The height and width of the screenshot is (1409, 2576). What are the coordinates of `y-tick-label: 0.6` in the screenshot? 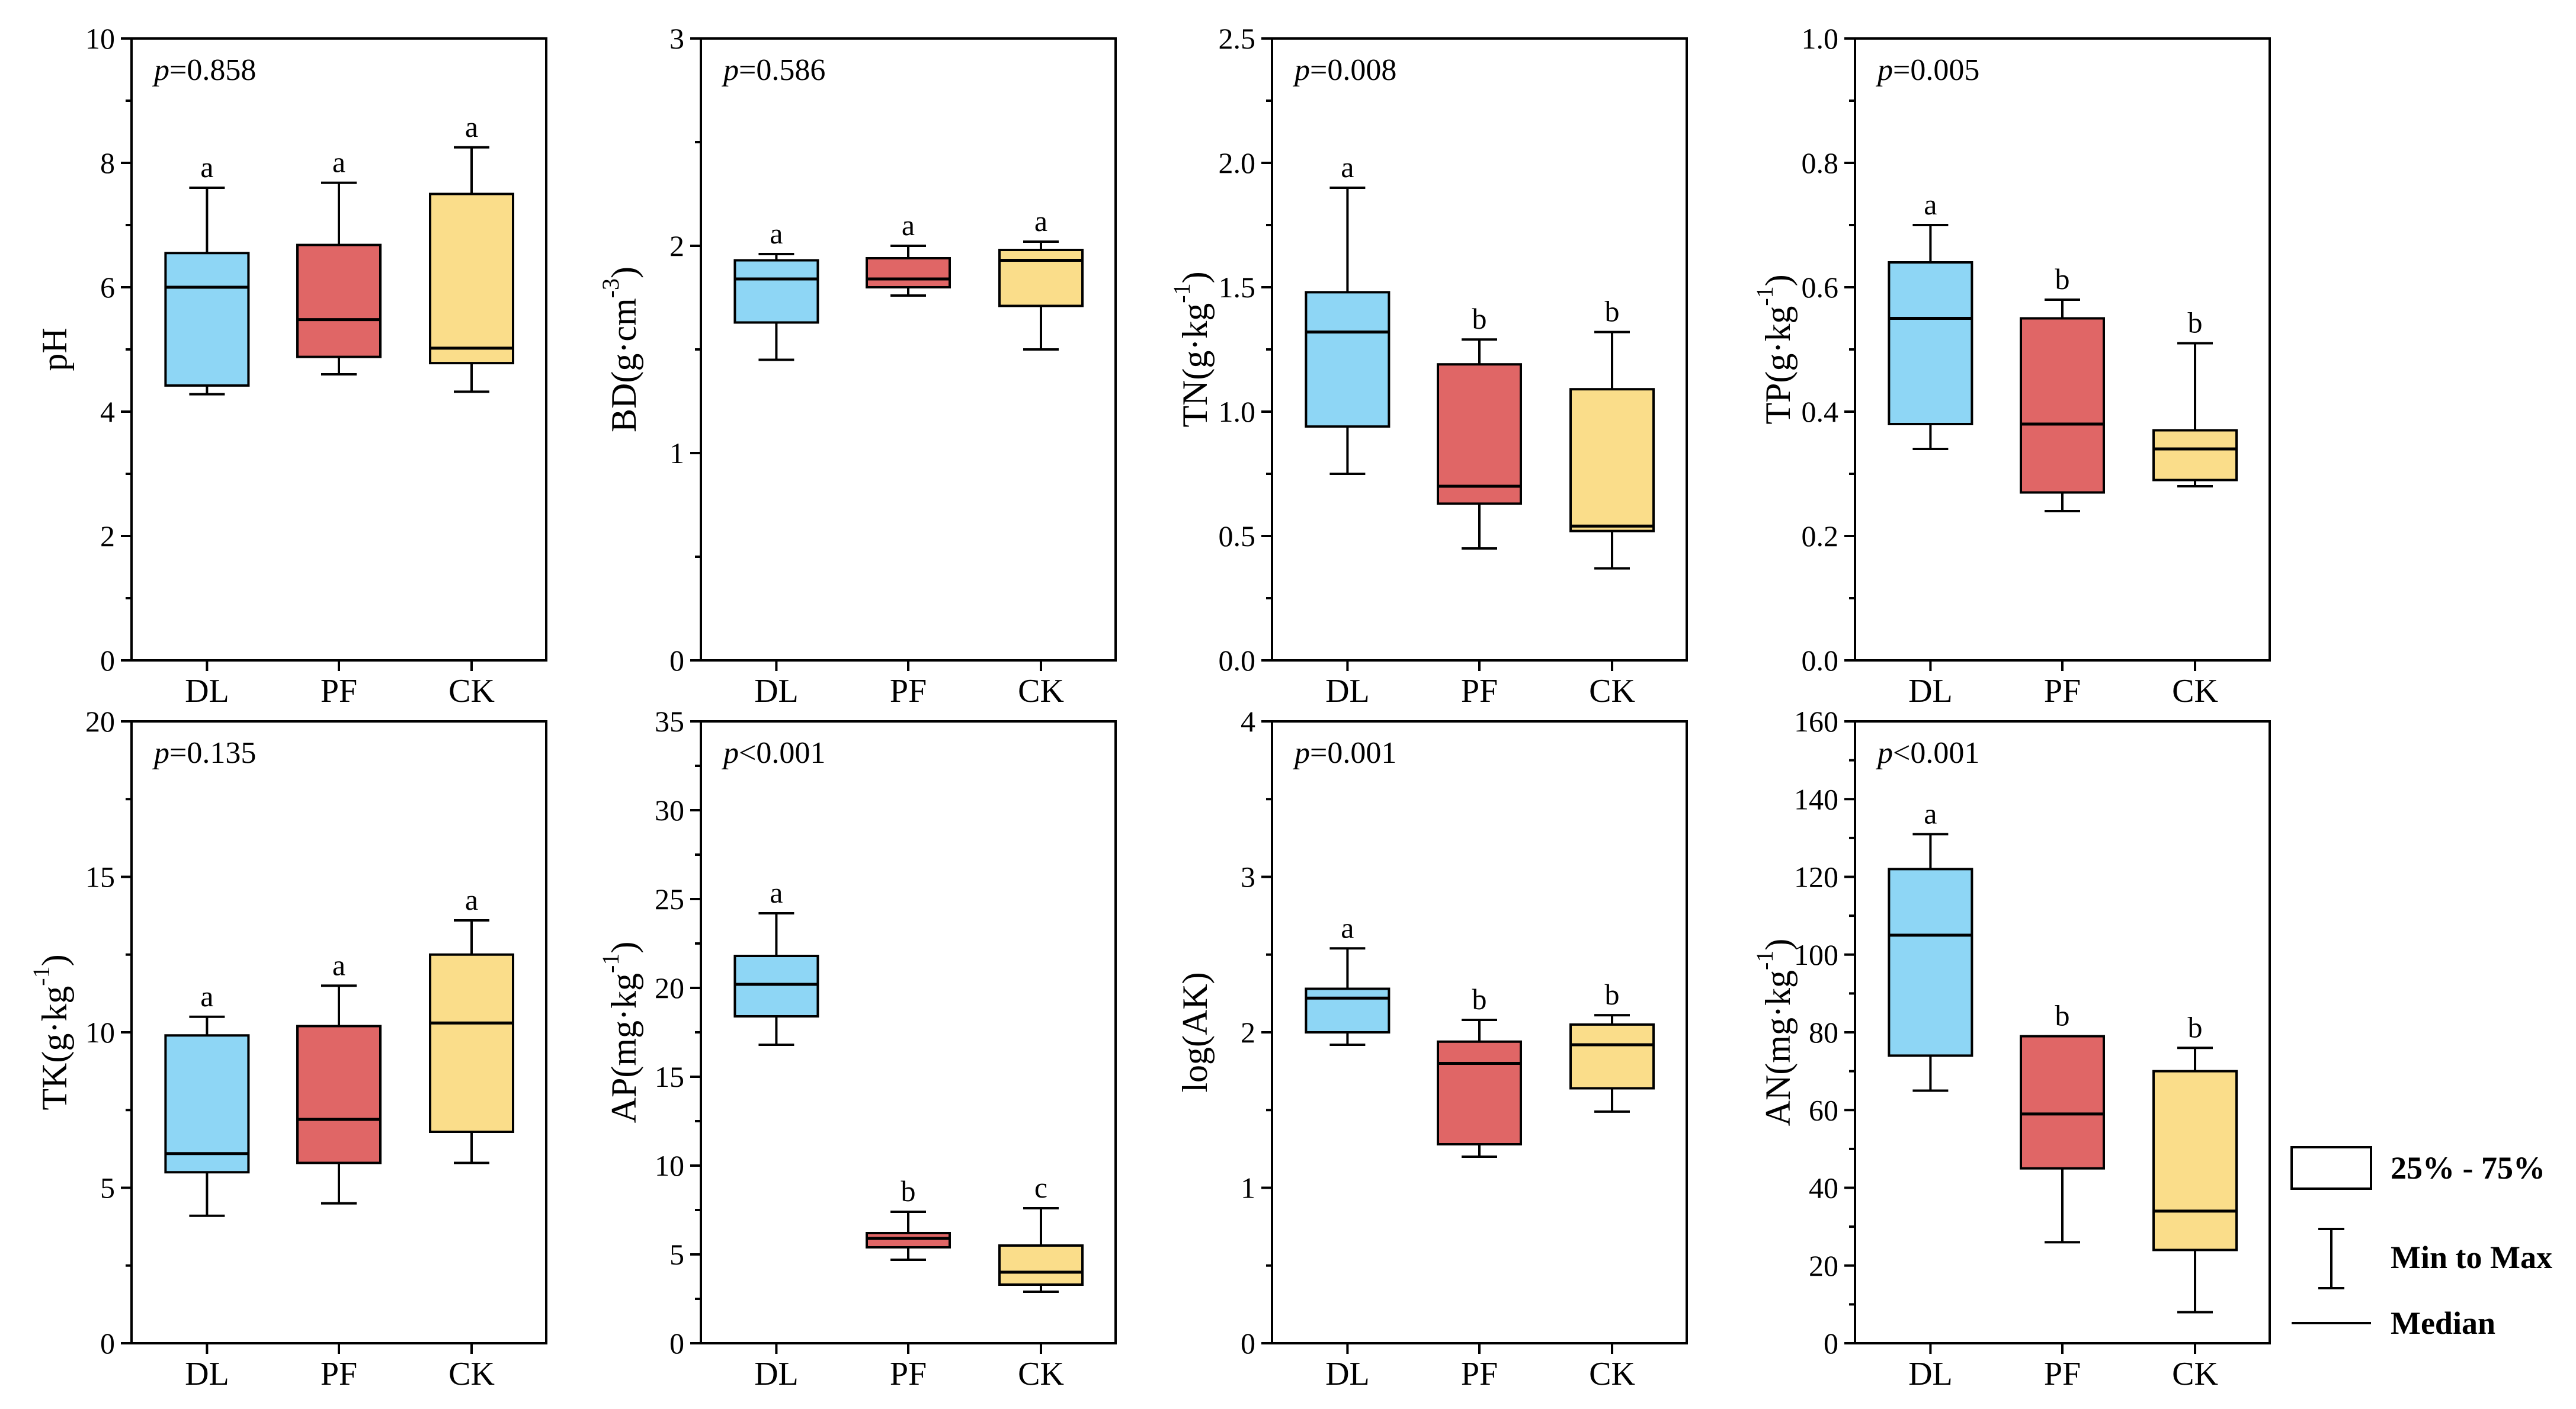 It's located at (1820, 287).